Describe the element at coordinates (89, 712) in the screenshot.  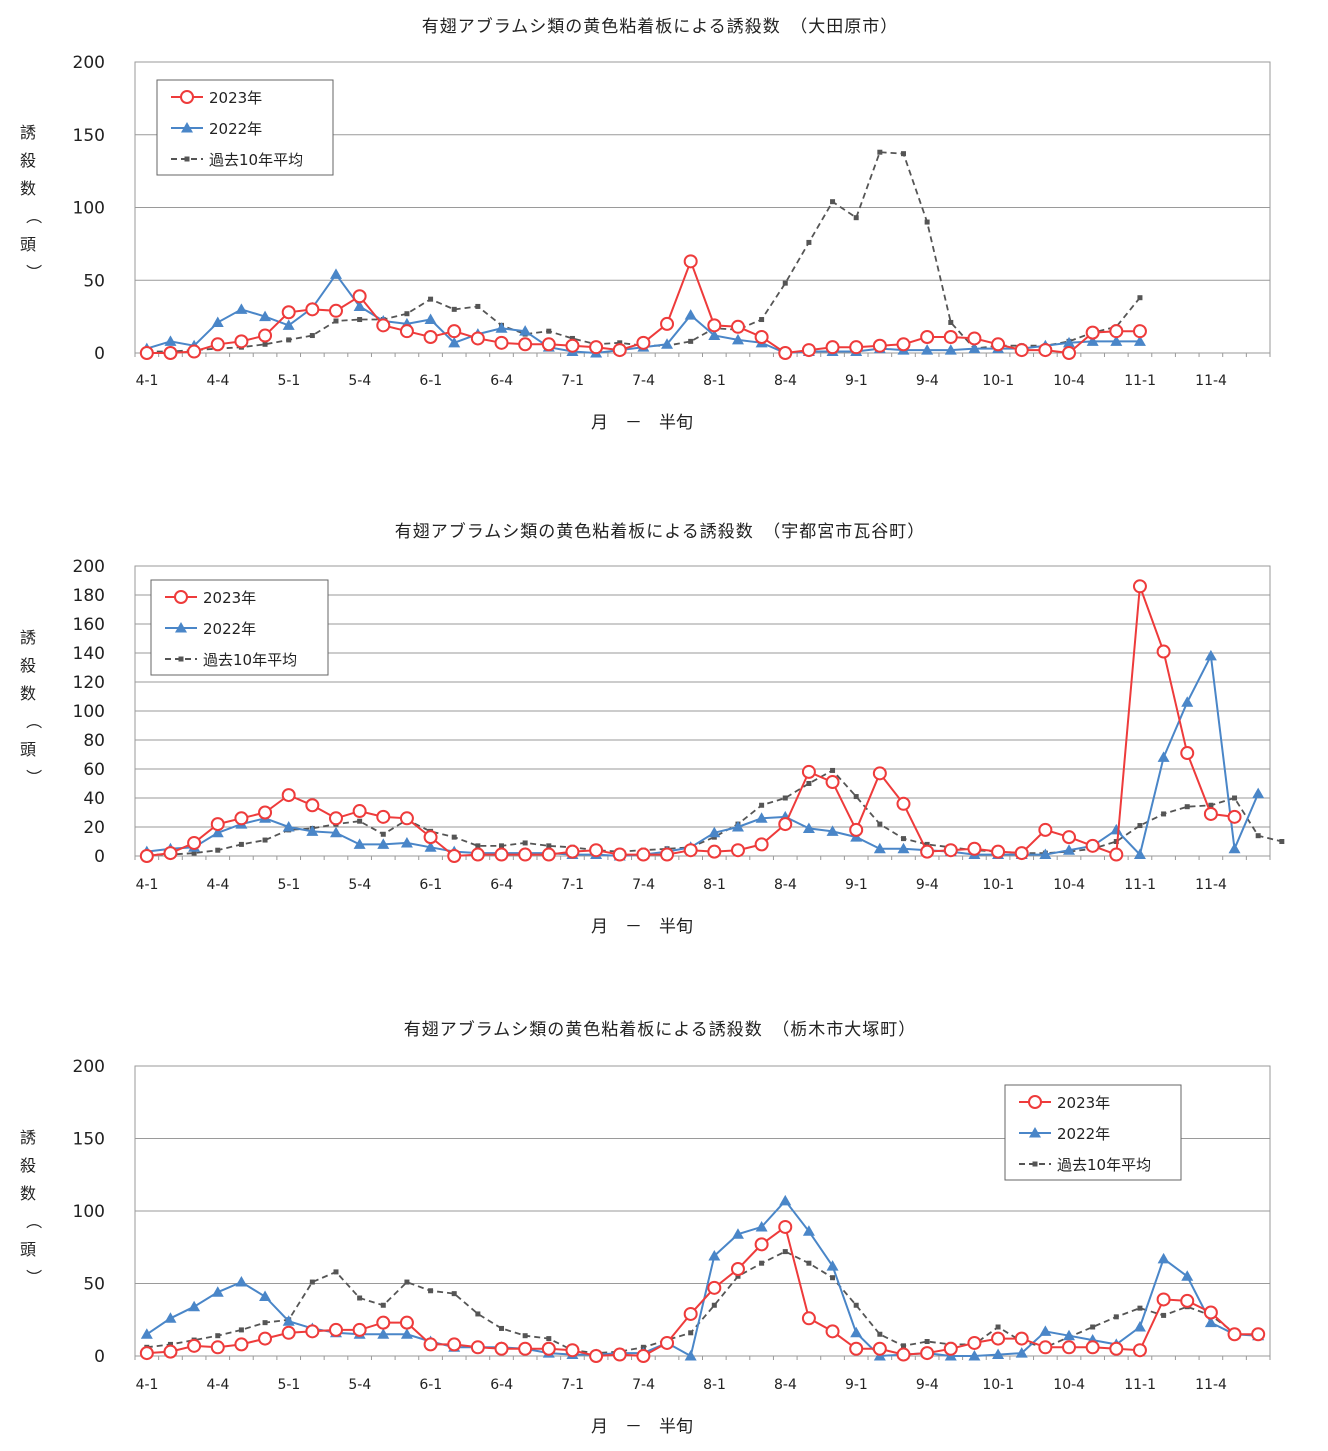
I see `y-tick-label: 100` at that location.